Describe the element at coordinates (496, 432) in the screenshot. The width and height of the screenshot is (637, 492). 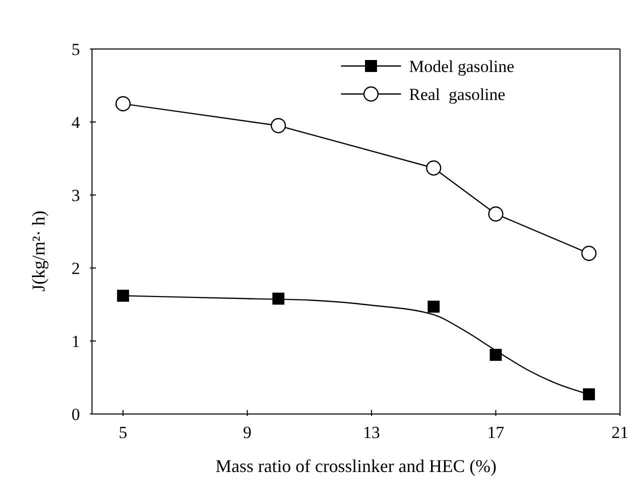
I see `x-tick-label: 17` at that location.